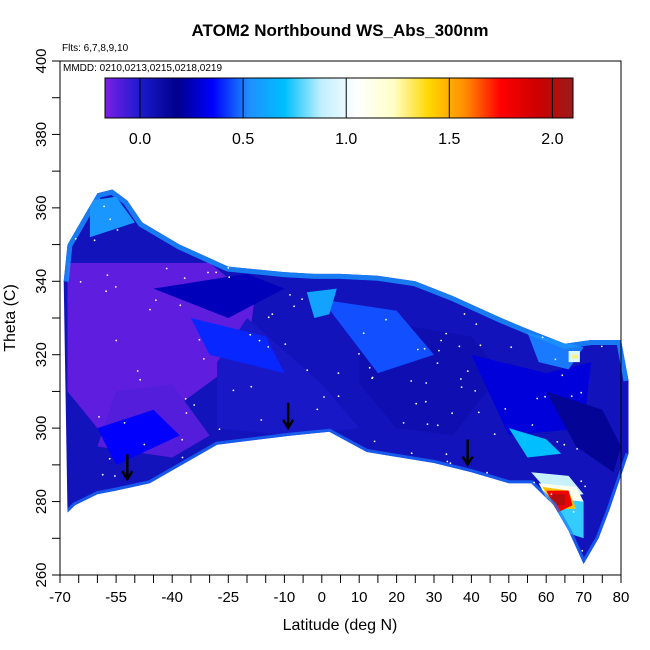 The width and height of the screenshot is (650, 650). What do you see at coordinates (621, 597) in the screenshot?
I see `x-tick-label: 80` at bounding box center [621, 597].